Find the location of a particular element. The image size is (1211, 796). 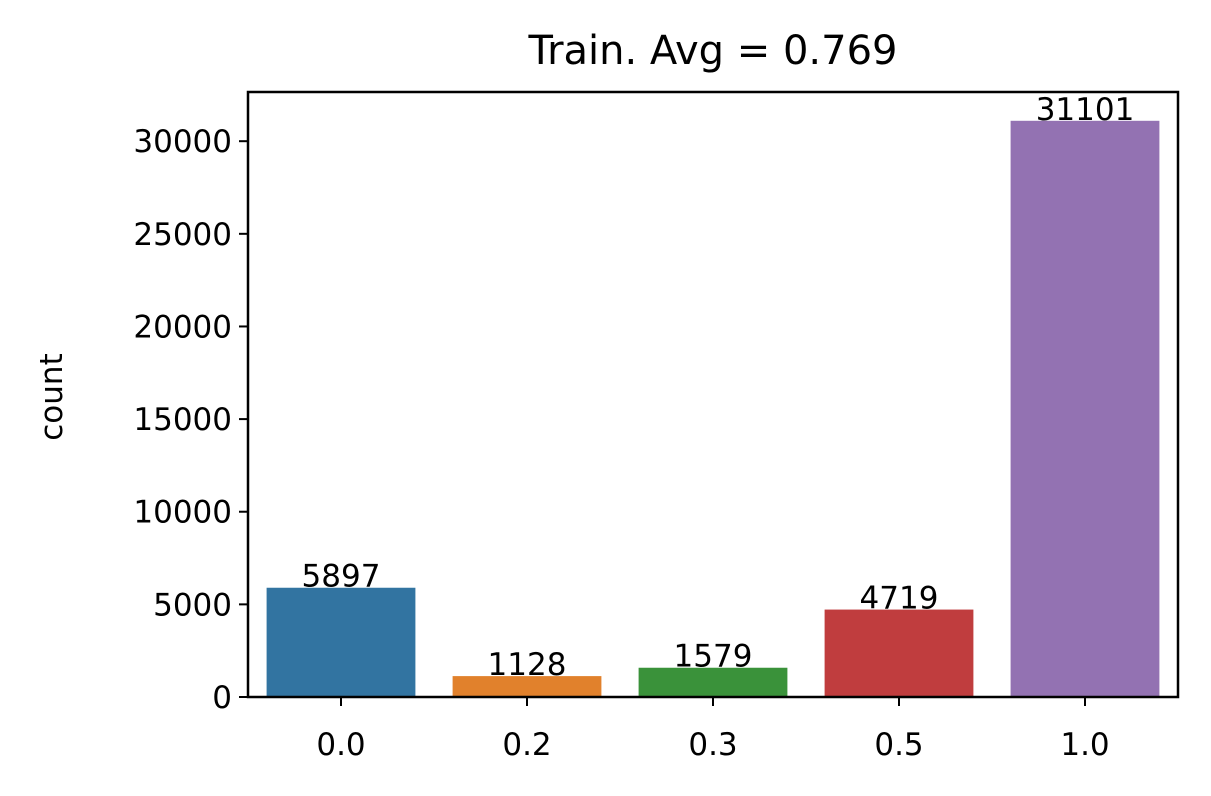

y-axis-label: count is located at coordinates (52, 396).